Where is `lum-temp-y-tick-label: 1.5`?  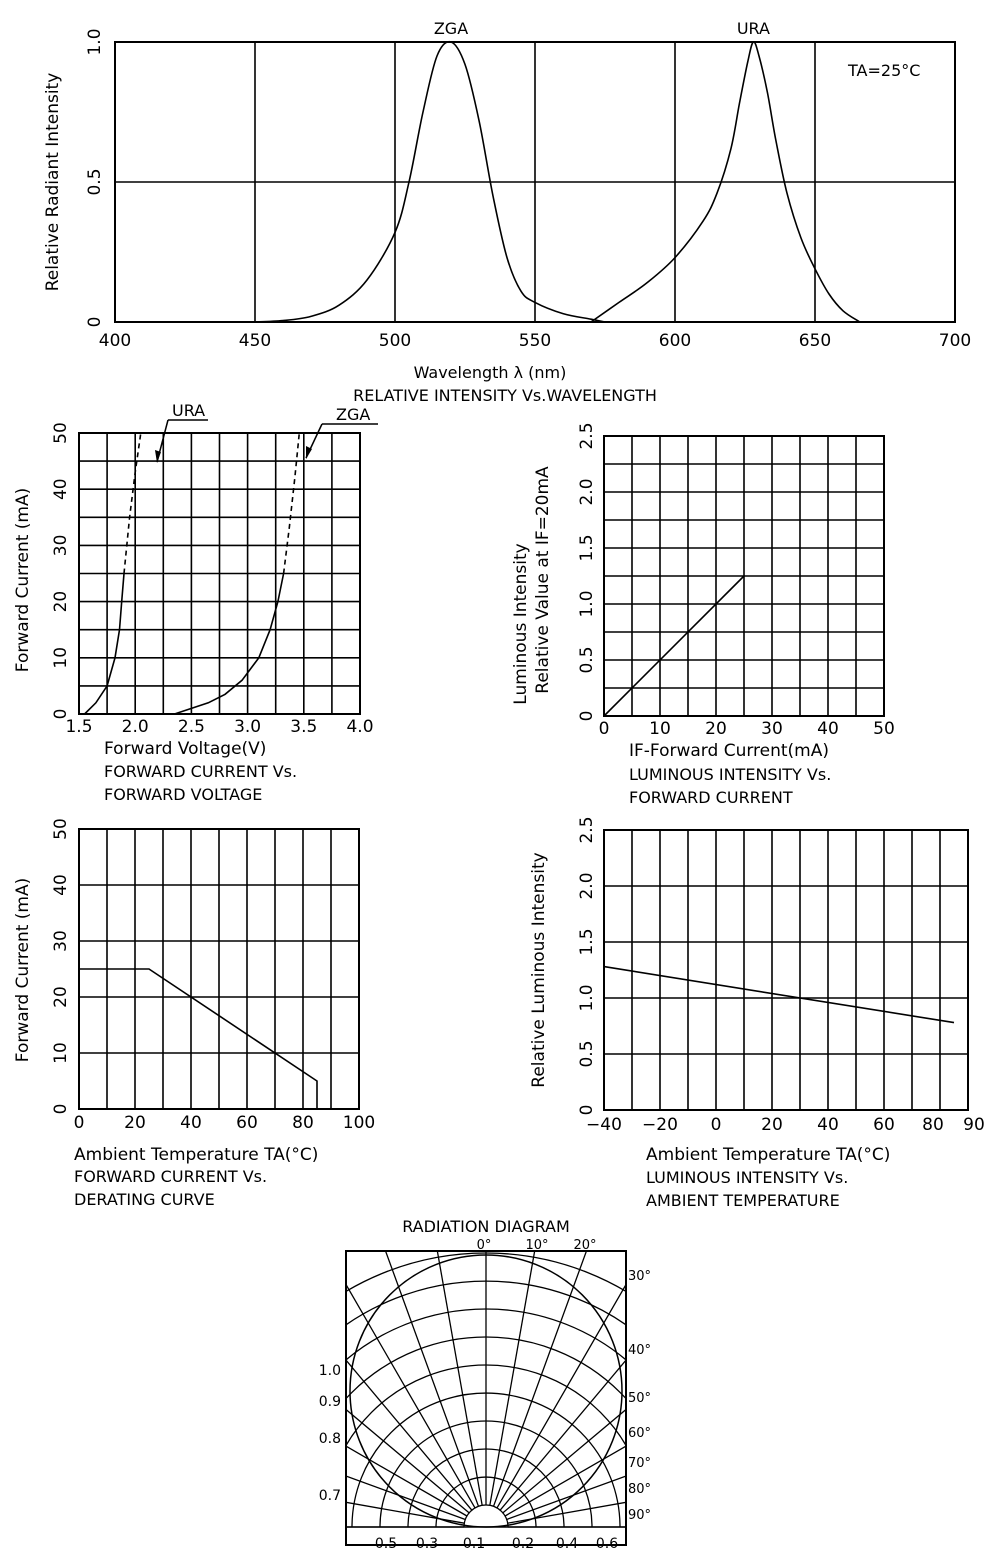
lum-temp-y-tick-label: 1.5 is located at coordinates (587, 941).